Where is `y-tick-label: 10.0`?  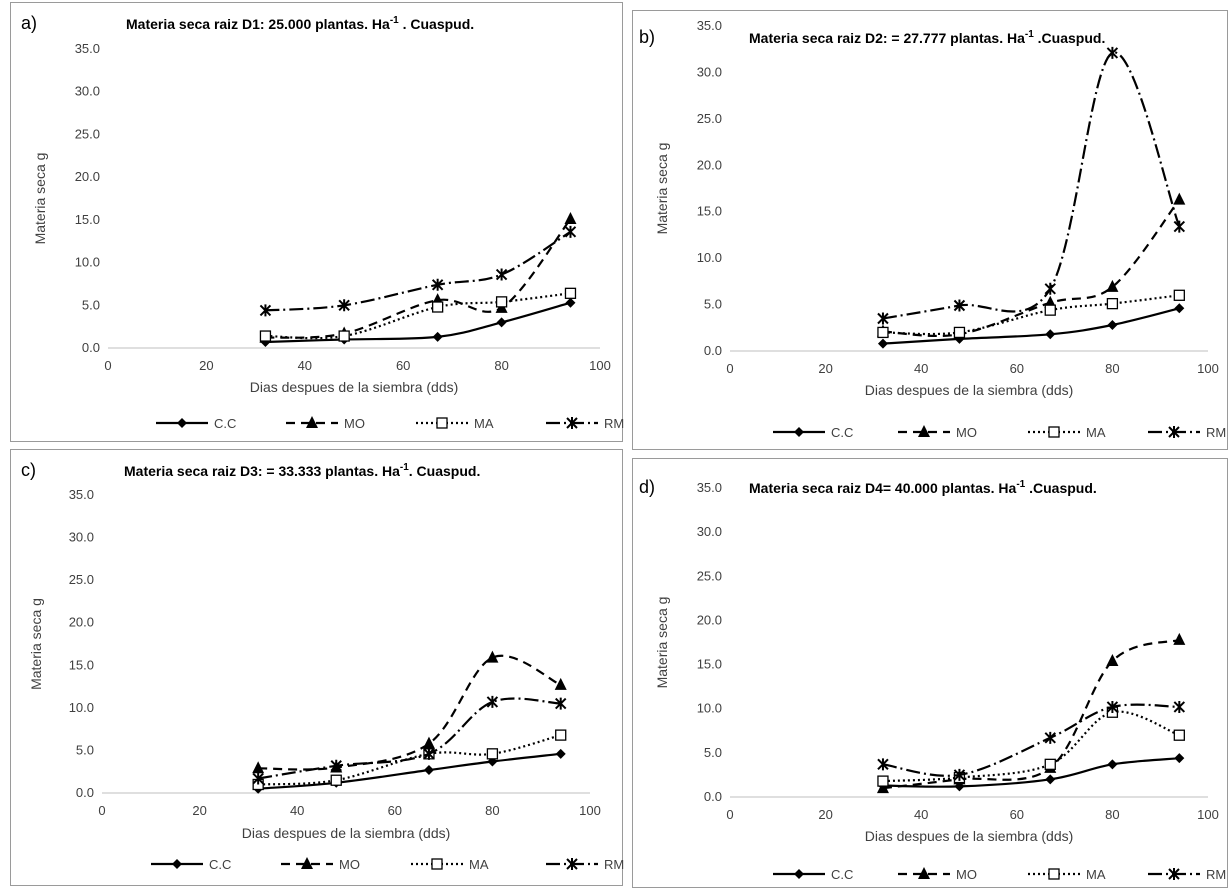
y-tick-label: 10.0 is located at coordinates (81, 707).